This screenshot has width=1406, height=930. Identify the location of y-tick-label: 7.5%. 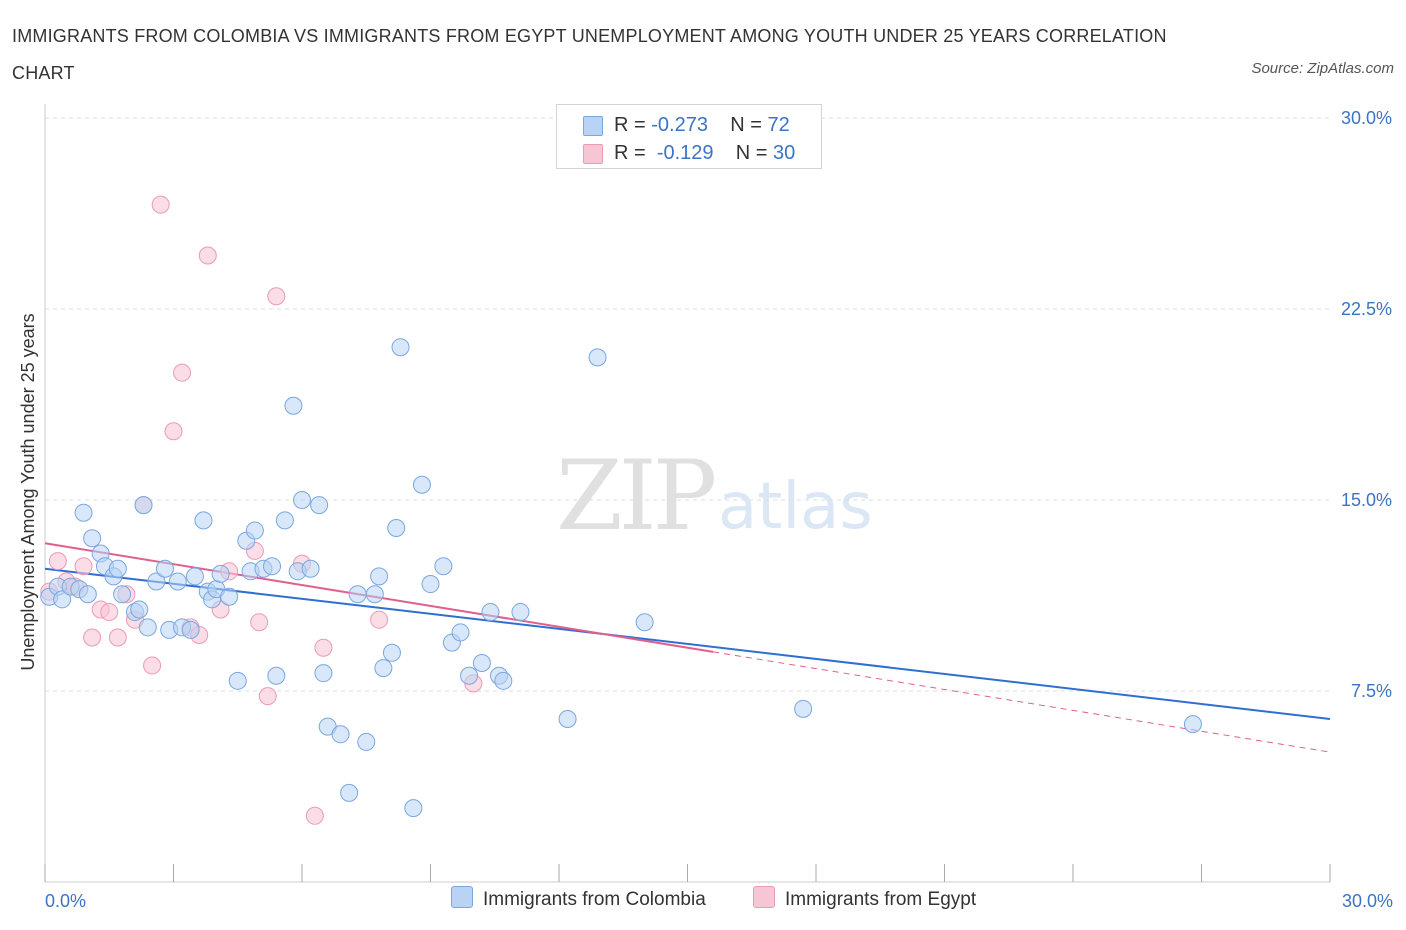
(1371, 691).